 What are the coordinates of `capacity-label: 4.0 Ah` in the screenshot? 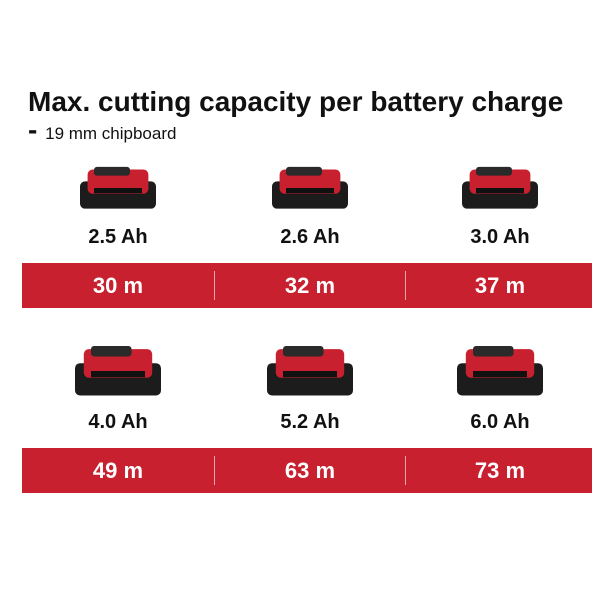 It's located at (118, 422).